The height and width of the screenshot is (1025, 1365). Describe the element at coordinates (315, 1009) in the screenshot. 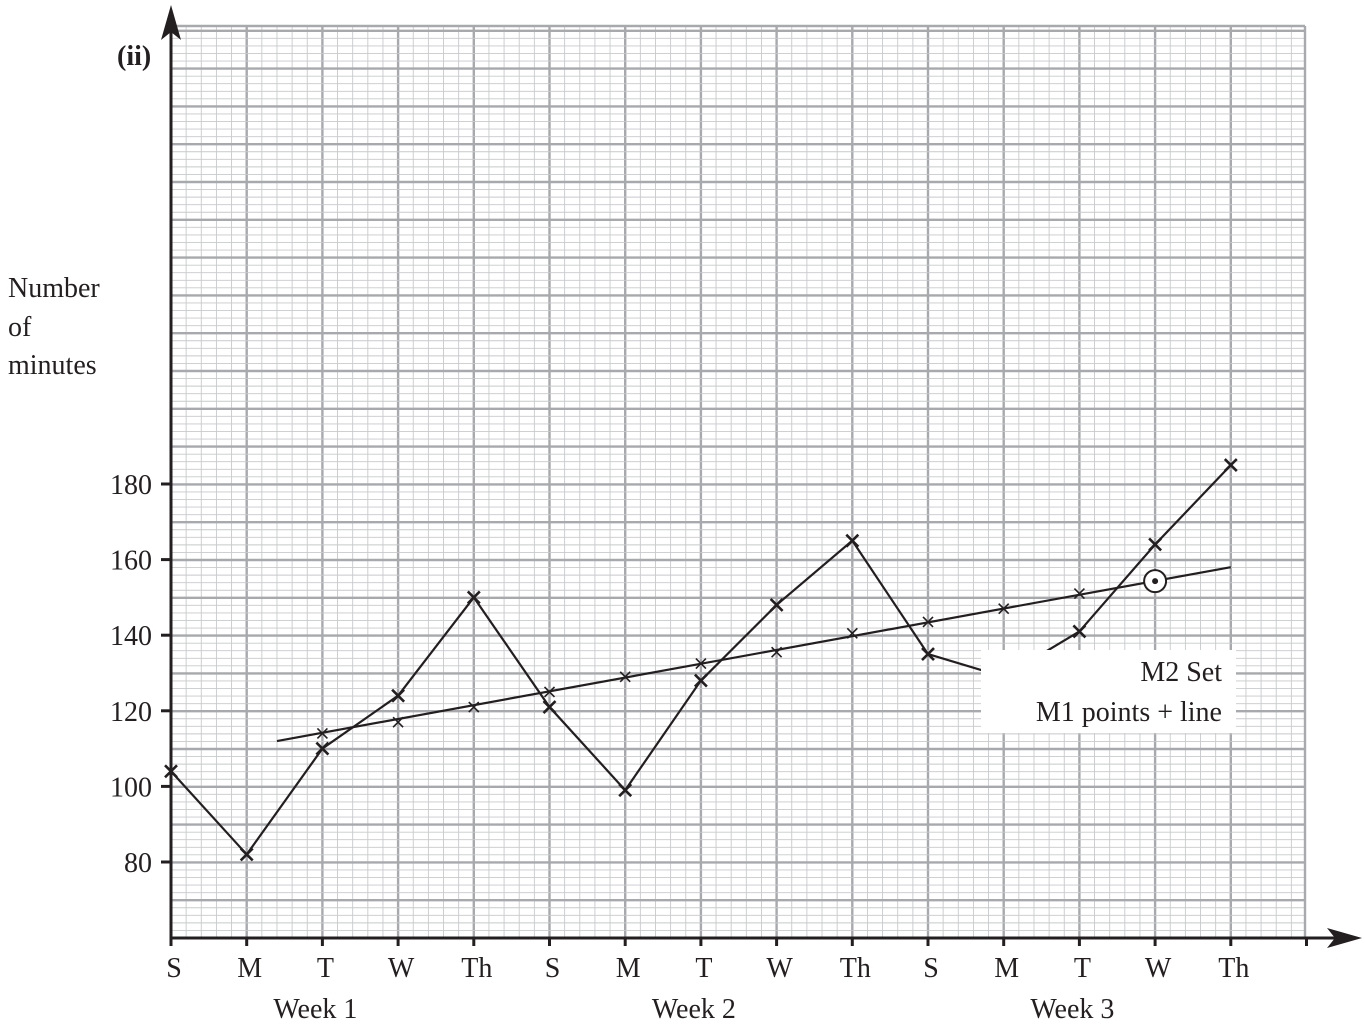

I see `week-label: Week 1` at that location.